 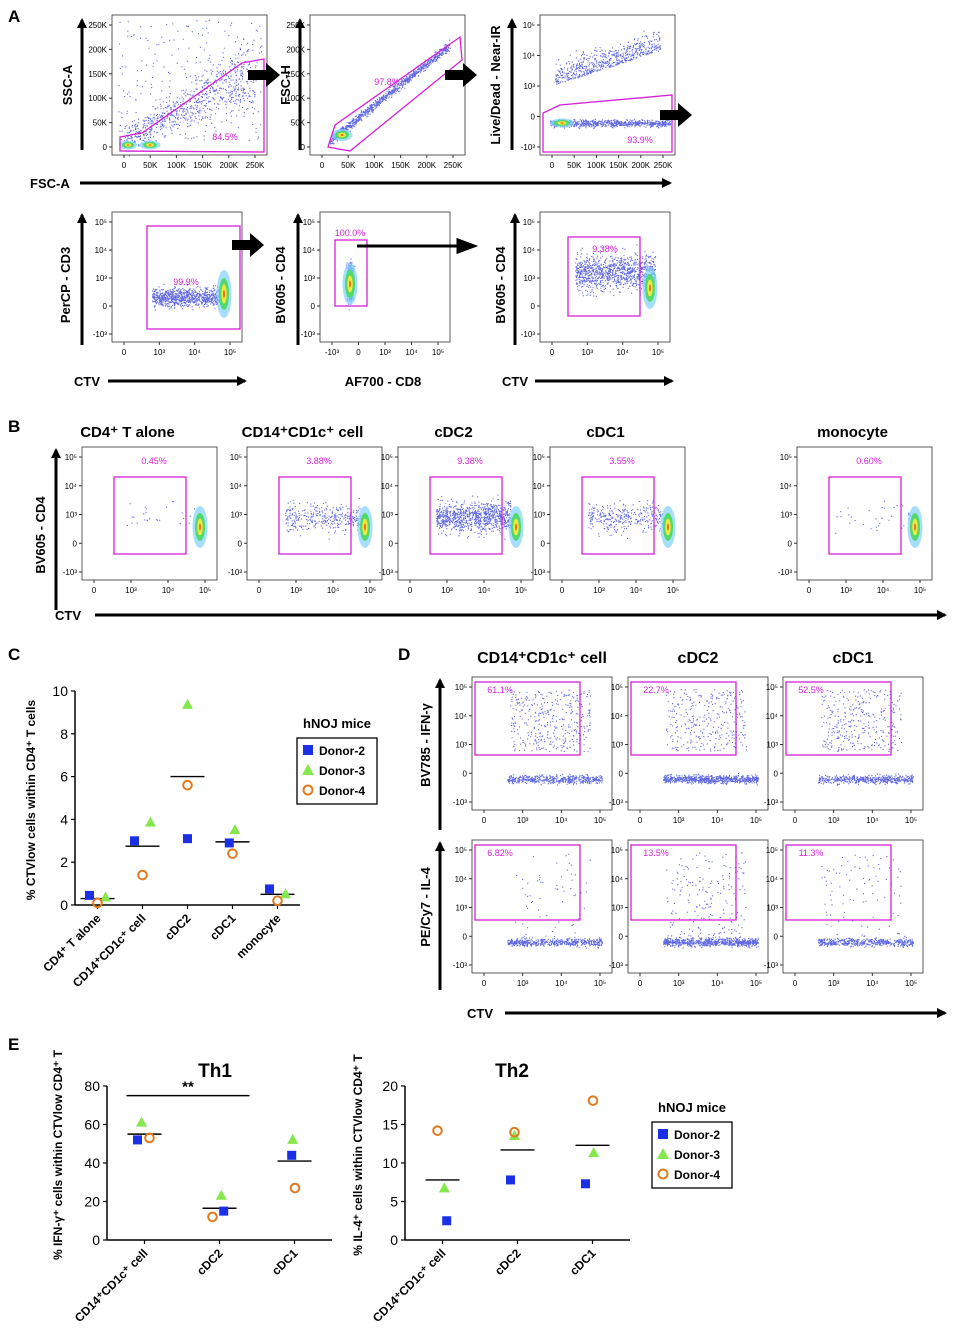 I want to click on gate-percentage: 93.9%, so click(x=640, y=140).